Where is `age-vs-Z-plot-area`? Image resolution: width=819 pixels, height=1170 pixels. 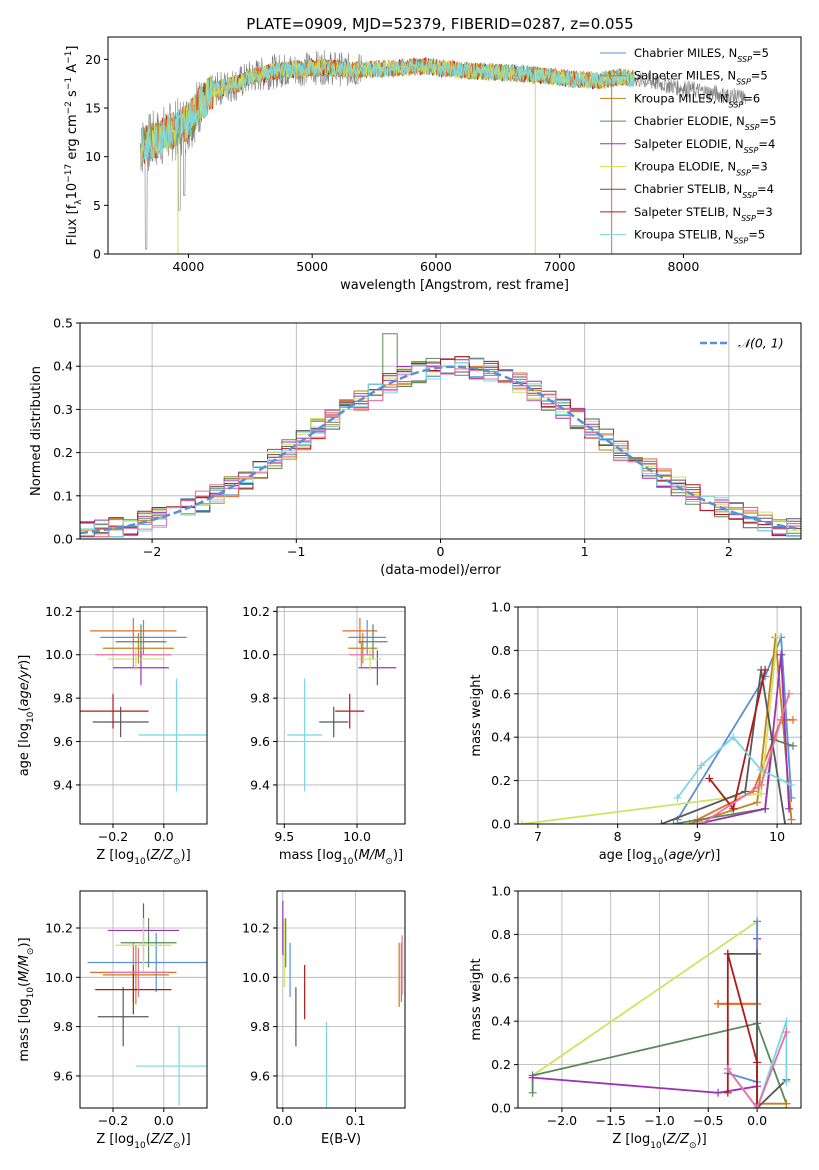
age-vs-Z-plot-area is located at coordinates (143, 704).